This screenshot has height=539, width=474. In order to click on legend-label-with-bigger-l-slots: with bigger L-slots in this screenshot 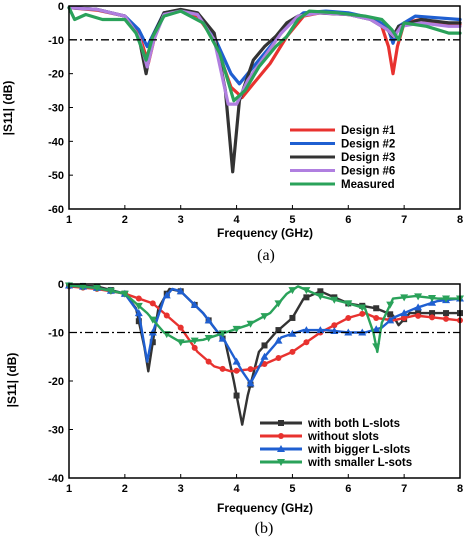, I will do `click(358, 450)`.